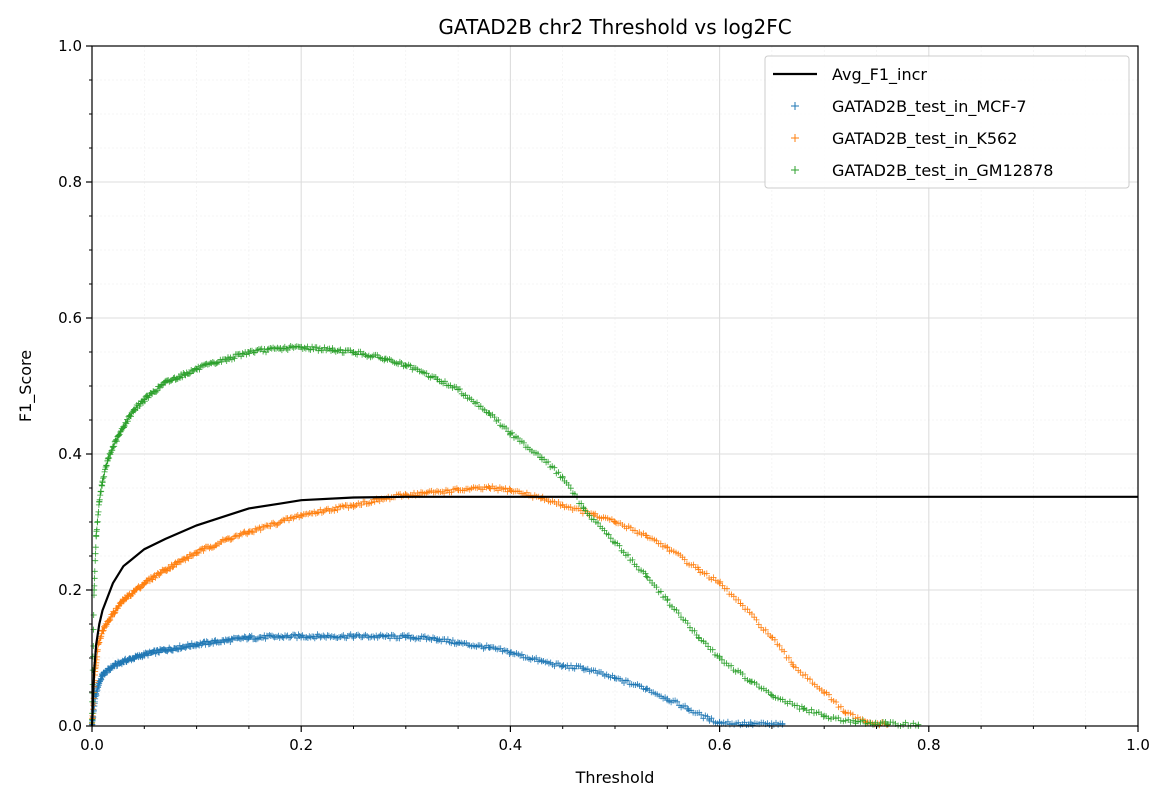 Image resolution: width=1169 pixels, height=803 pixels. What do you see at coordinates (301, 745) in the screenshot?
I see `x-tick-label: 0.2` at bounding box center [301, 745].